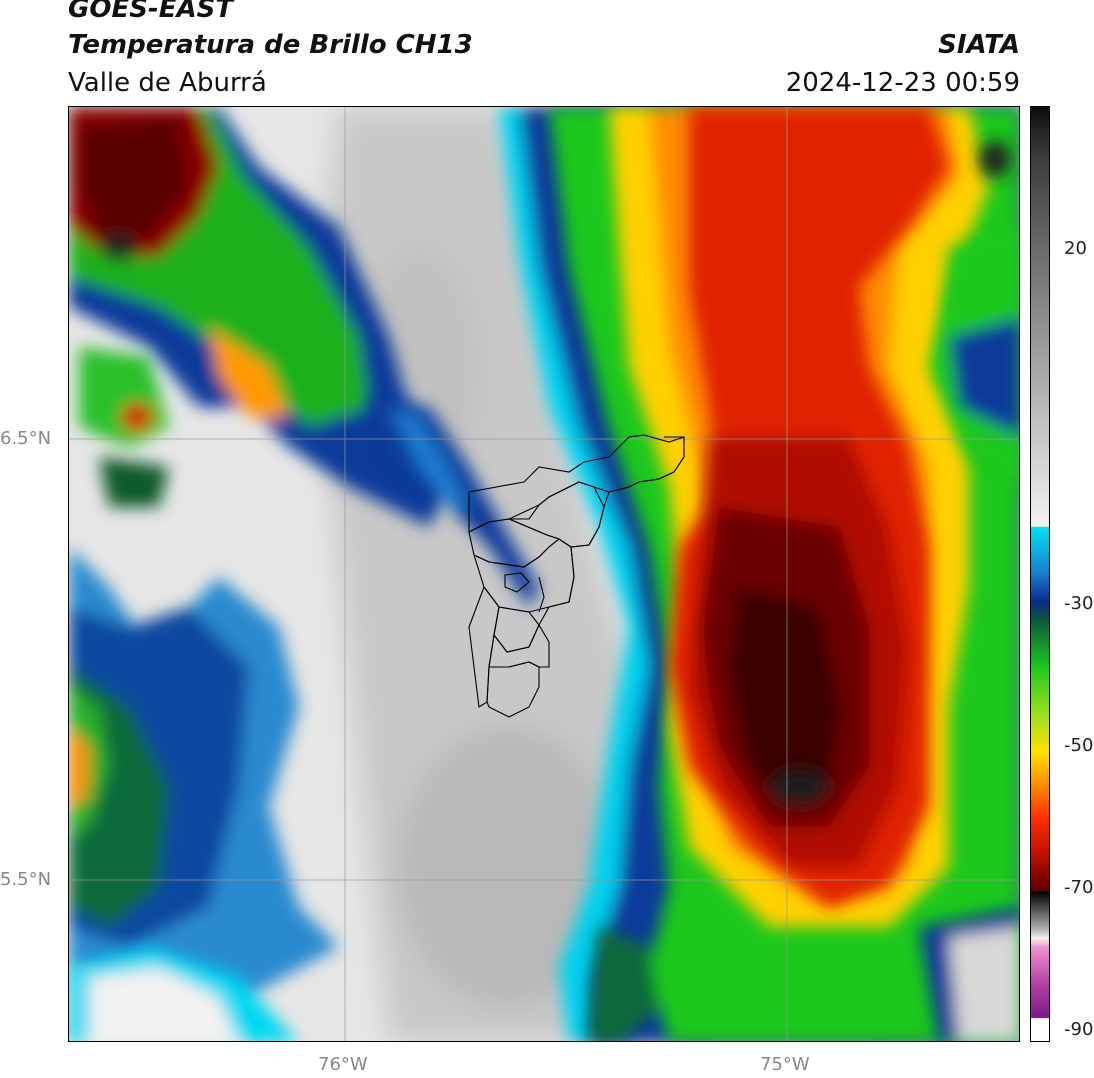 This screenshot has width=1094, height=1078. I want to click on upper-left-storm, so click(259, 317).